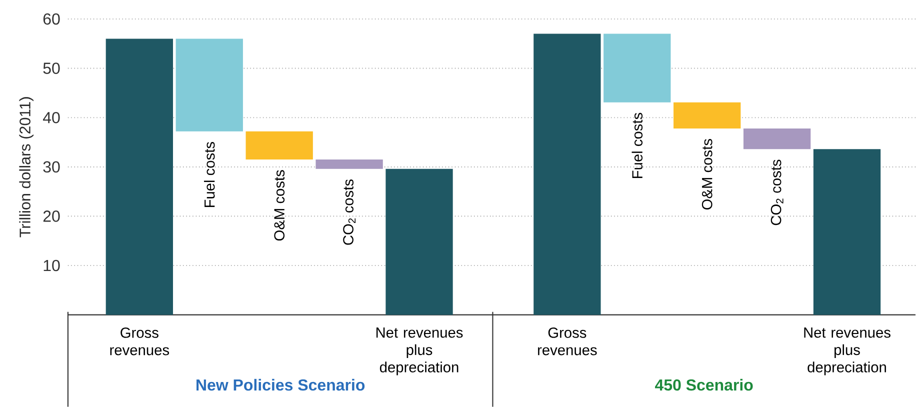 This screenshot has height=407, width=916. Describe the element at coordinates (51, 216) in the screenshot. I see `y-tick-label: 20` at that location.